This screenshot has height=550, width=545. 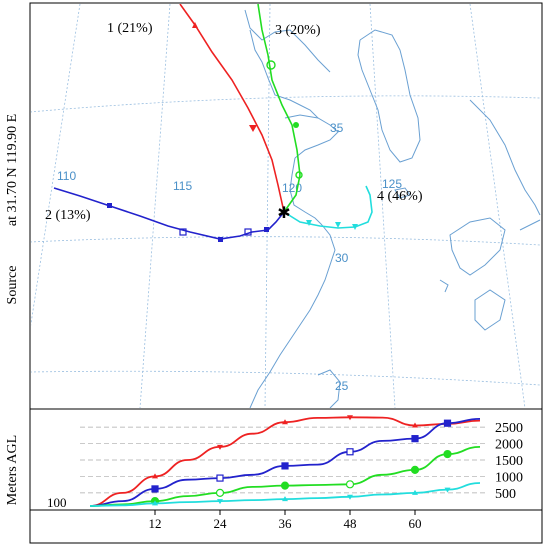 What do you see at coordinates (509, 461) in the screenshot?
I see `height-level-label: 1500` at bounding box center [509, 461].